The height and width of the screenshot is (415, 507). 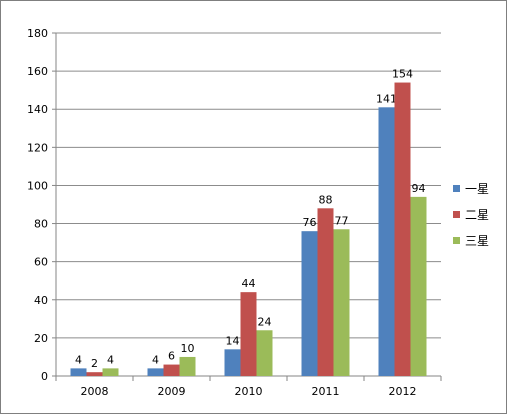 I want to click on data-label: 44, so click(x=249, y=283).